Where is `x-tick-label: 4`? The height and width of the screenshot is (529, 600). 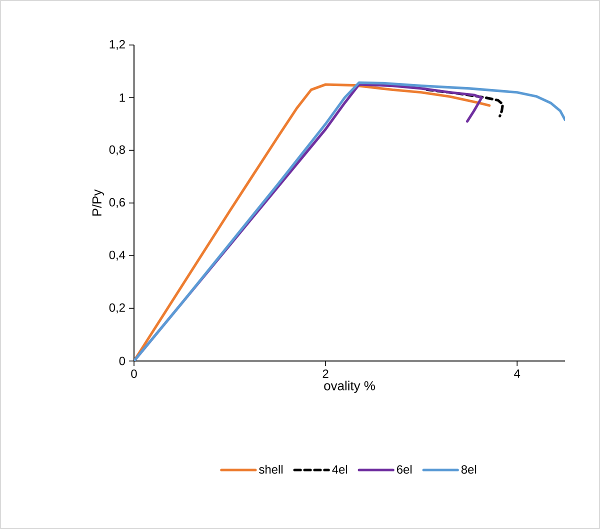
x-tick-label: 4 is located at coordinates (517, 373).